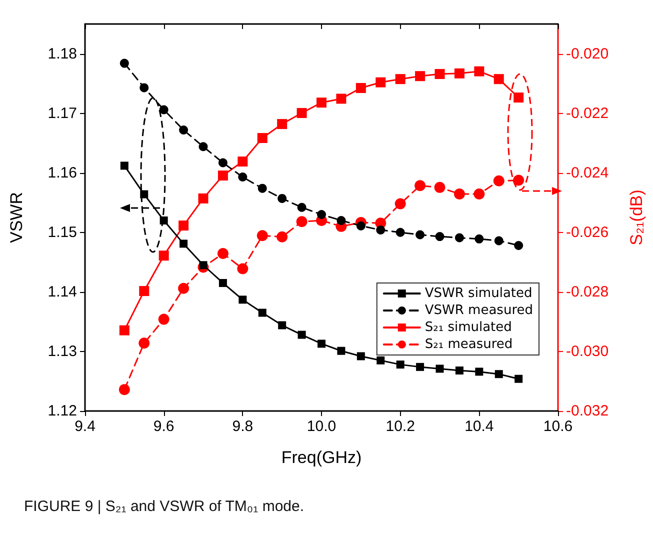  Describe the element at coordinates (400, 426) in the screenshot. I see `x-tick-label: 10.2` at that location.